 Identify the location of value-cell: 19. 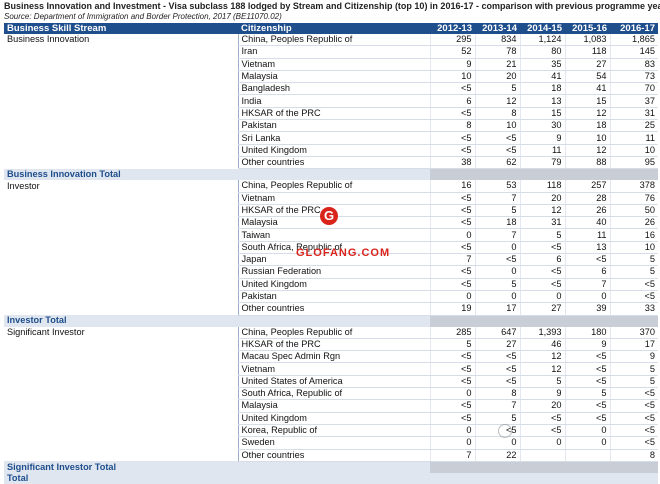
(452, 309).